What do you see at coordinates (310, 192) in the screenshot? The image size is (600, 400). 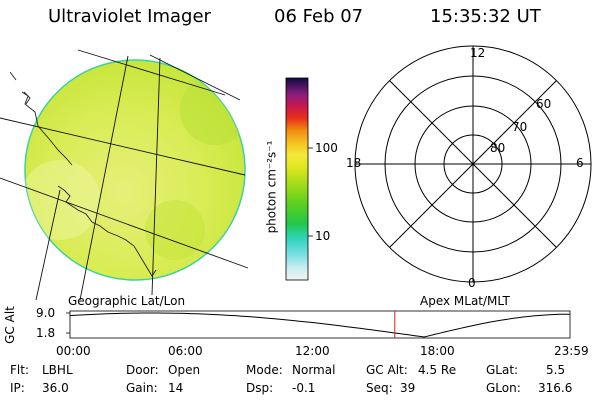 I see `colorbar-ticks` at bounding box center [310, 192].